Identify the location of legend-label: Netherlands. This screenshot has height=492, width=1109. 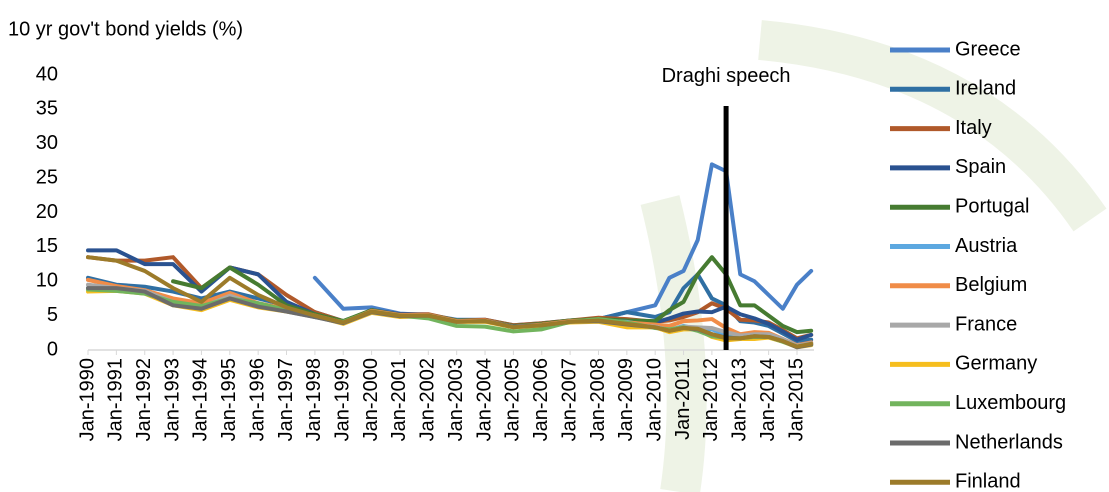
(1009, 442).